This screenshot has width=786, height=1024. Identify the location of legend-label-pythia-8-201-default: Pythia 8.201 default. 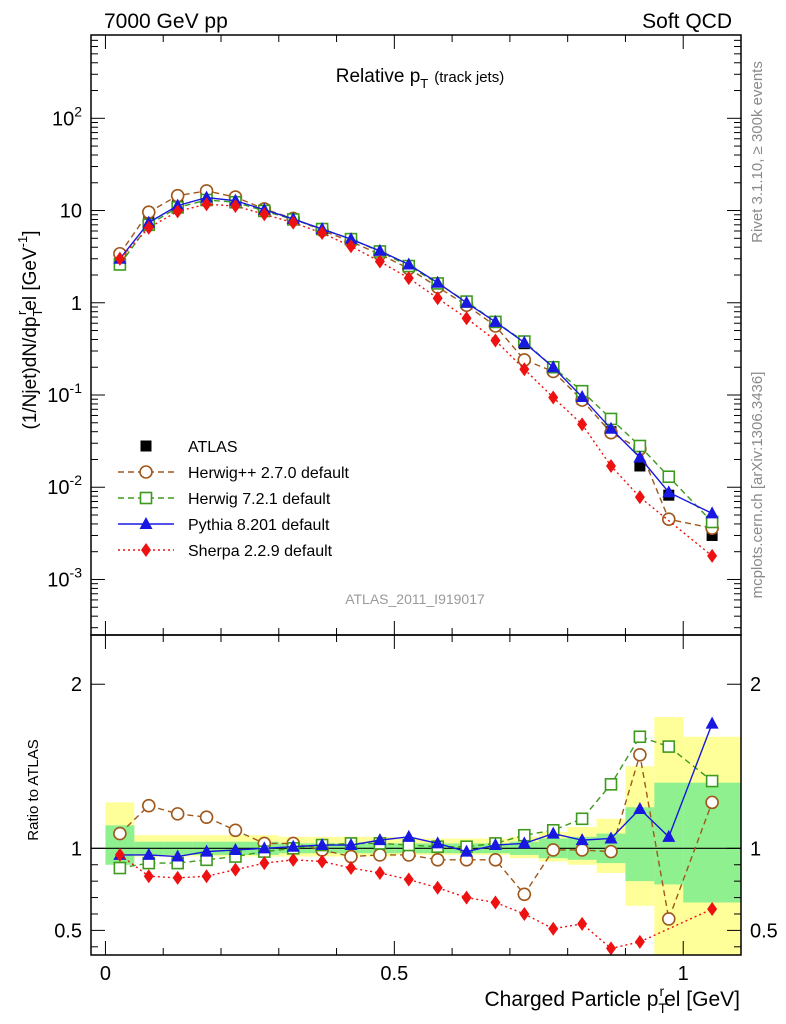
(259, 525).